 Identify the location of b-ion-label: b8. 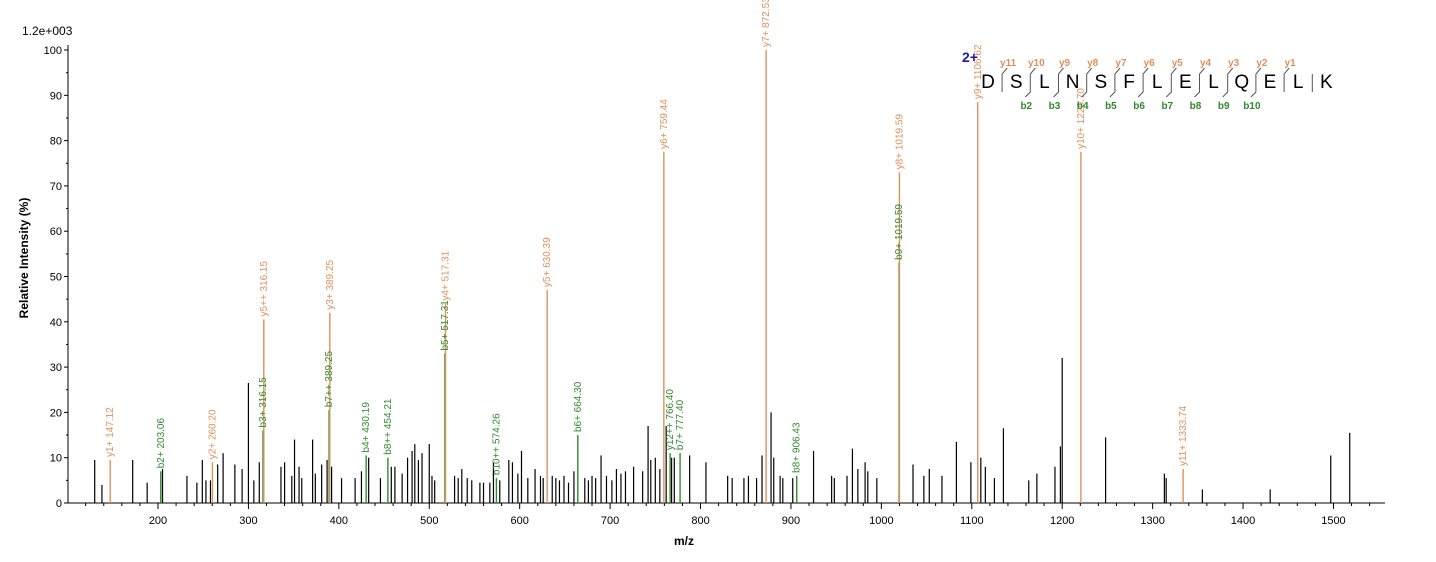
(1196, 106).